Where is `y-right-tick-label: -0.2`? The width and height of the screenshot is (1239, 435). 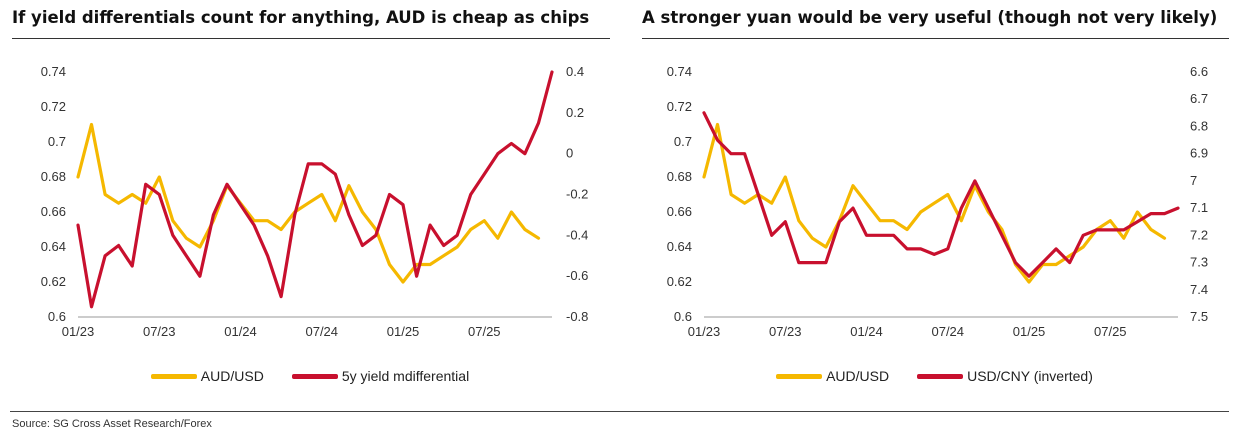 y-right-tick-label: -0.2 is located at coordinates (577, 194).